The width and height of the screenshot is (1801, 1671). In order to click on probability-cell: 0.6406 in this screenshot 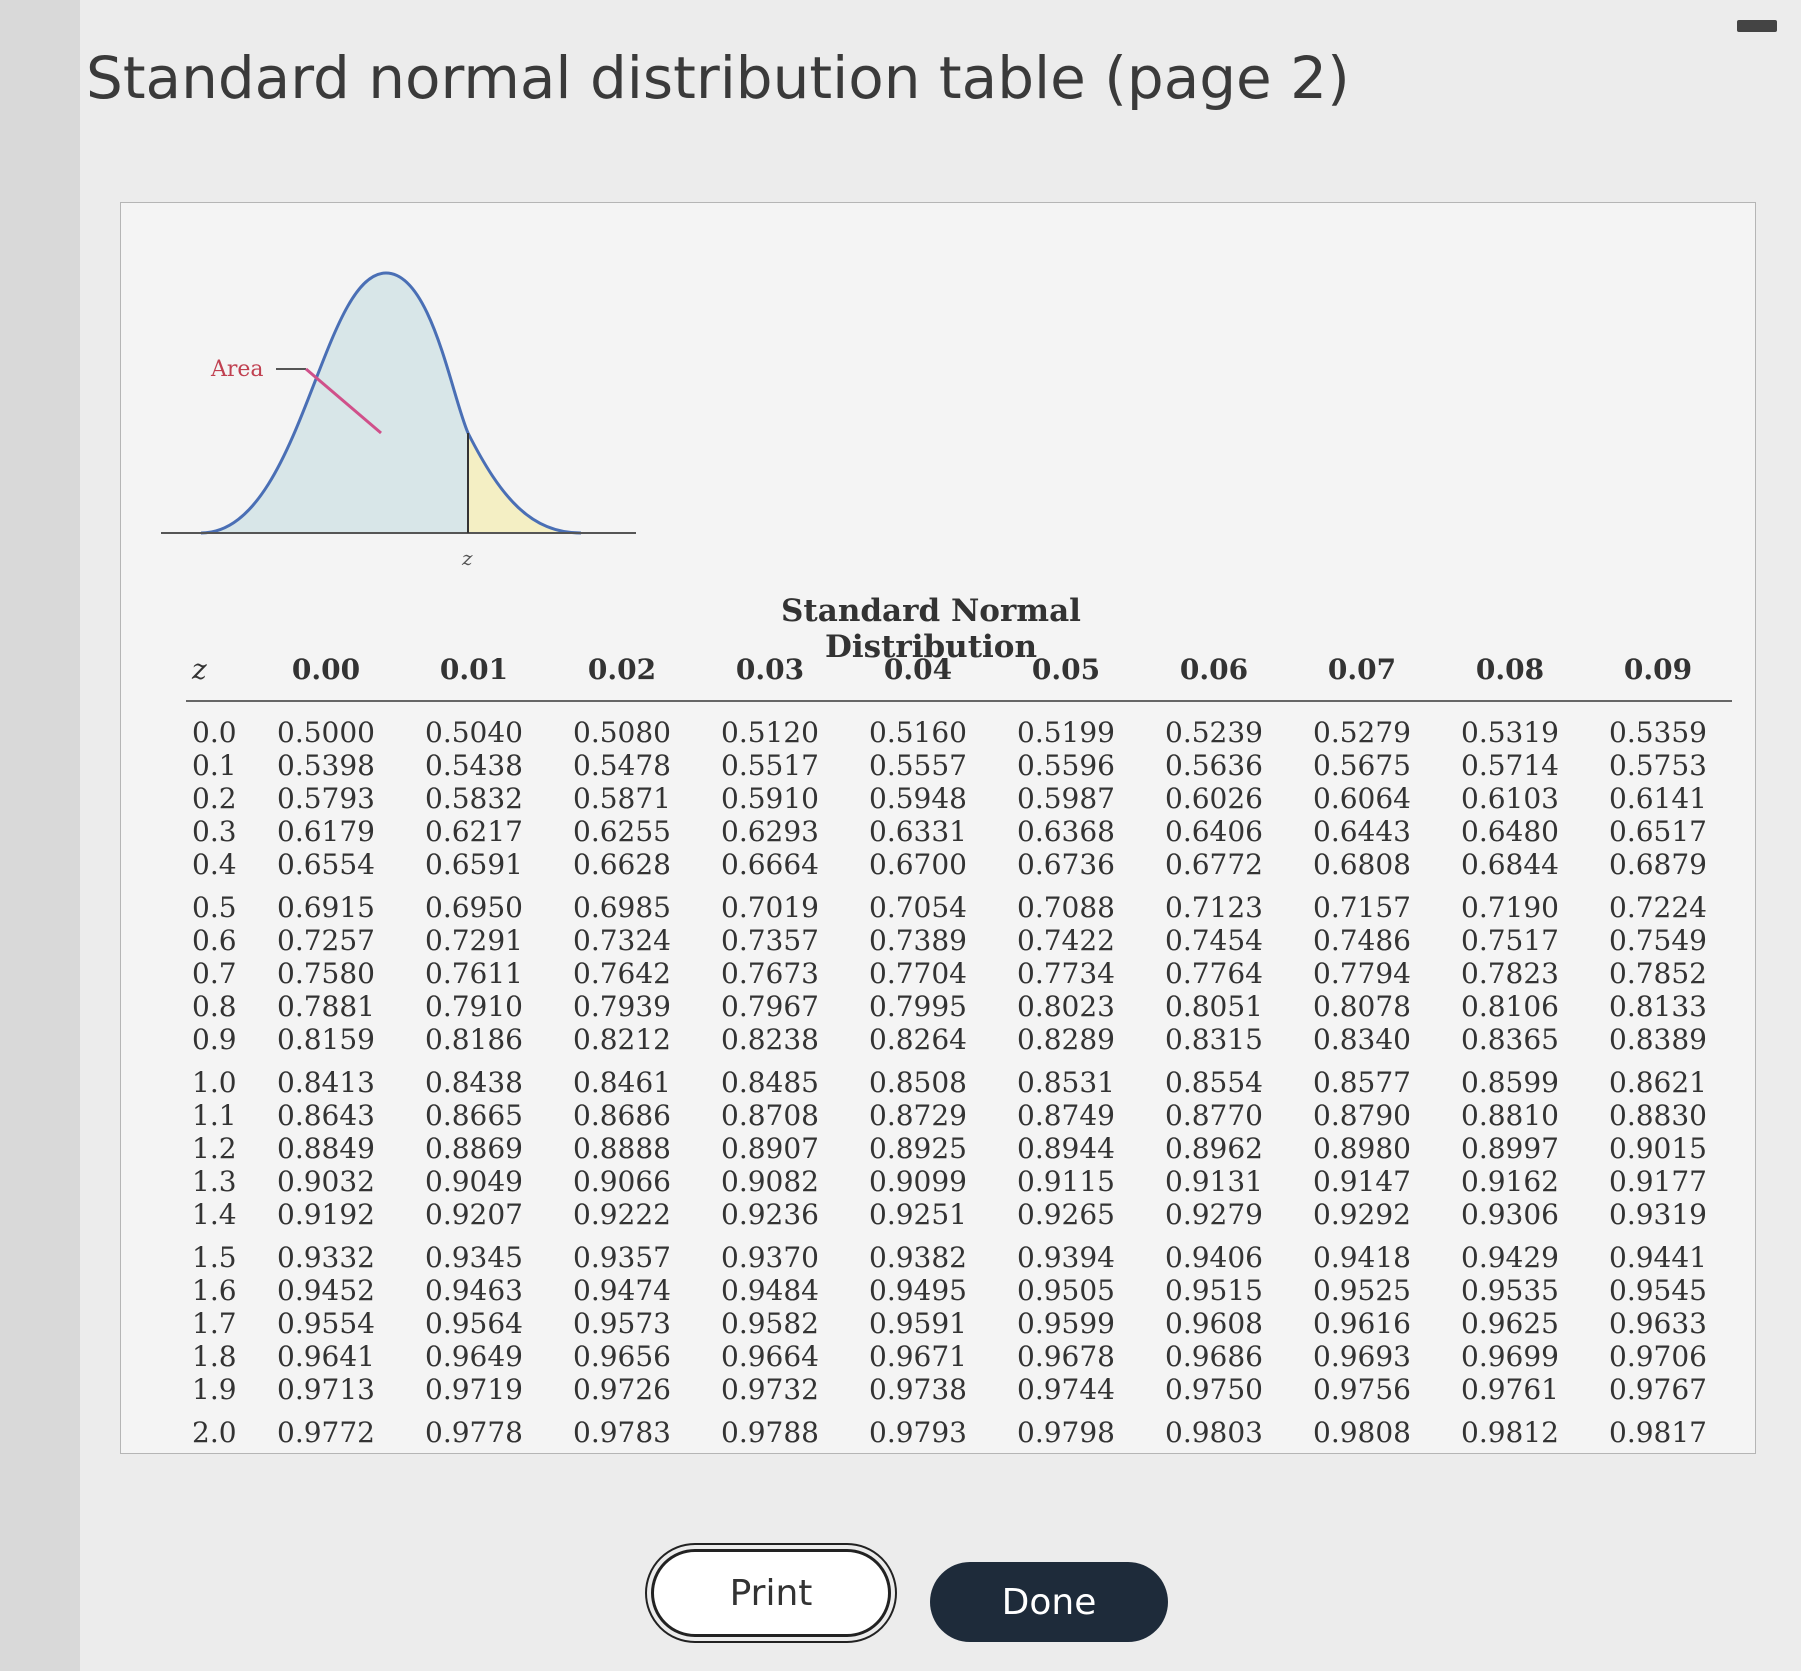, I will do `click(1214, 831)`.